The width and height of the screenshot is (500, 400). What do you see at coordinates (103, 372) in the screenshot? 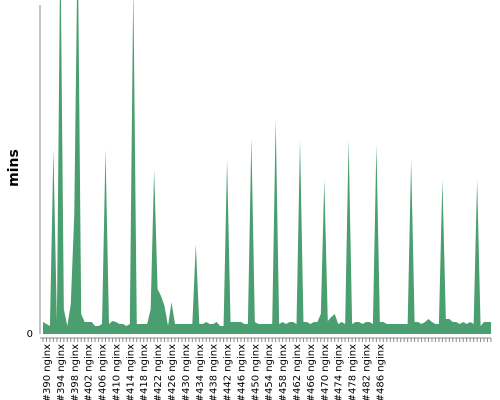
I see `x-tick-label: #406 nginx` at bounding box center [103, 372].